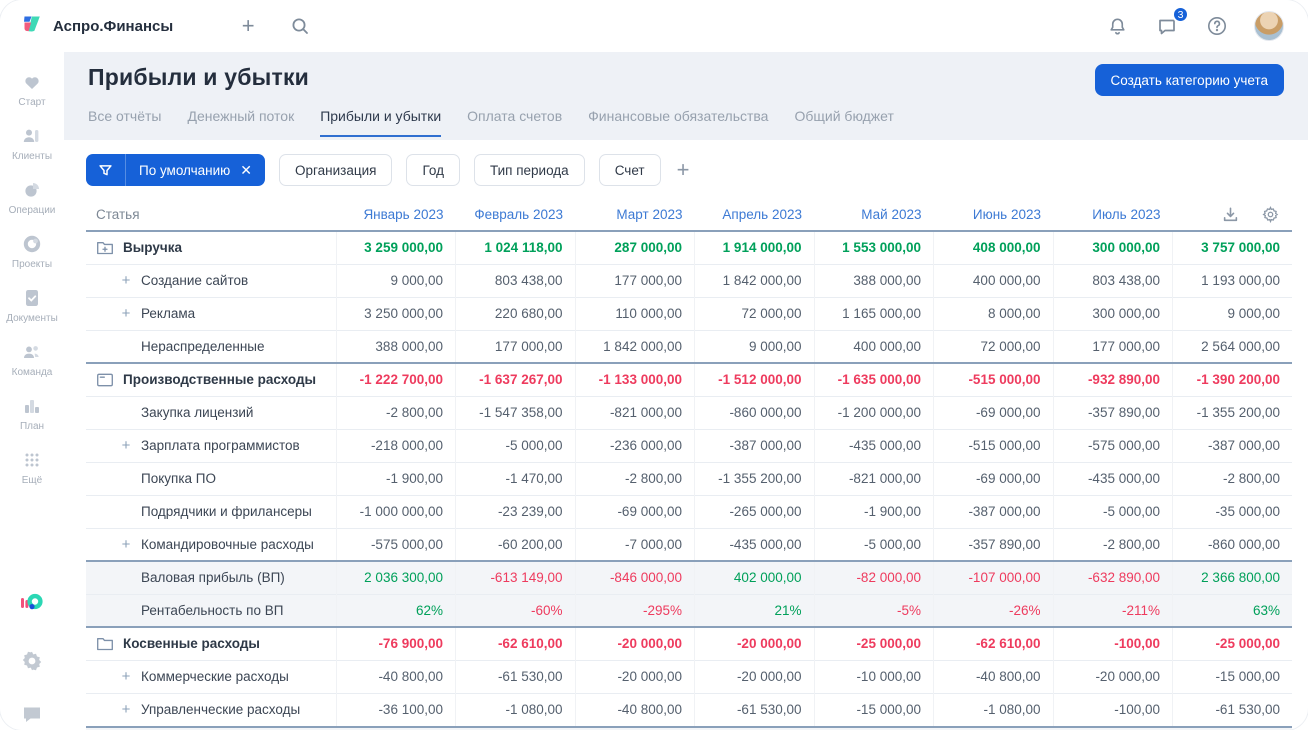 The image size is (1308, 730). What do you see at coordinates (754, 346) in the screenshot?
I see `table-cell: 9 000,00` at bounding box center [754, 346].